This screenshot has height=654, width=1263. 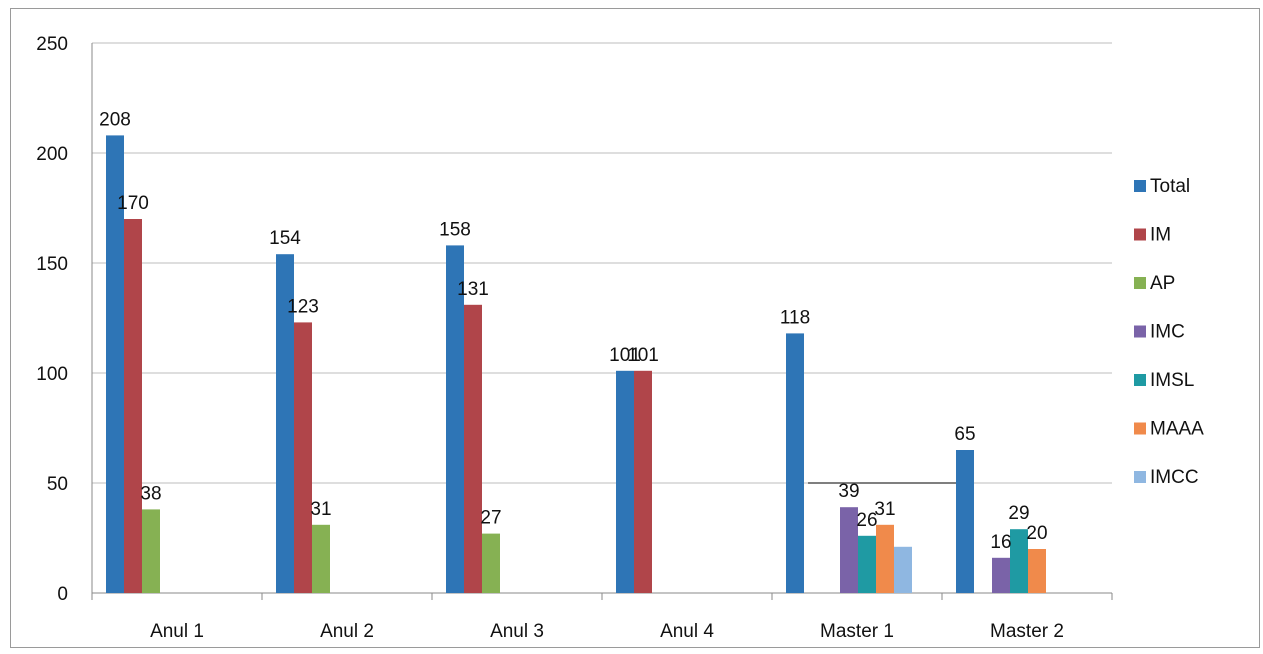 I want to click on y-tick-label: 100, so click(x=52, y=374).